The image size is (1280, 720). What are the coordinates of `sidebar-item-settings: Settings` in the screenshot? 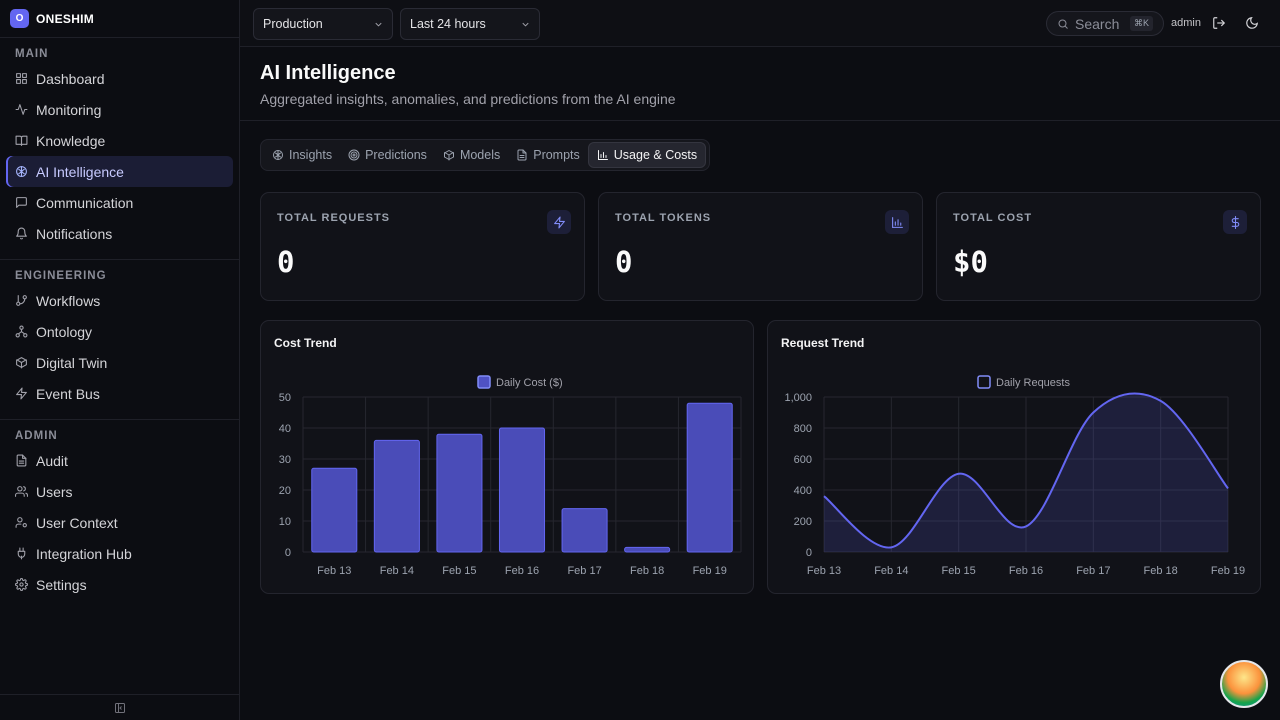 It's located at (119, 584).